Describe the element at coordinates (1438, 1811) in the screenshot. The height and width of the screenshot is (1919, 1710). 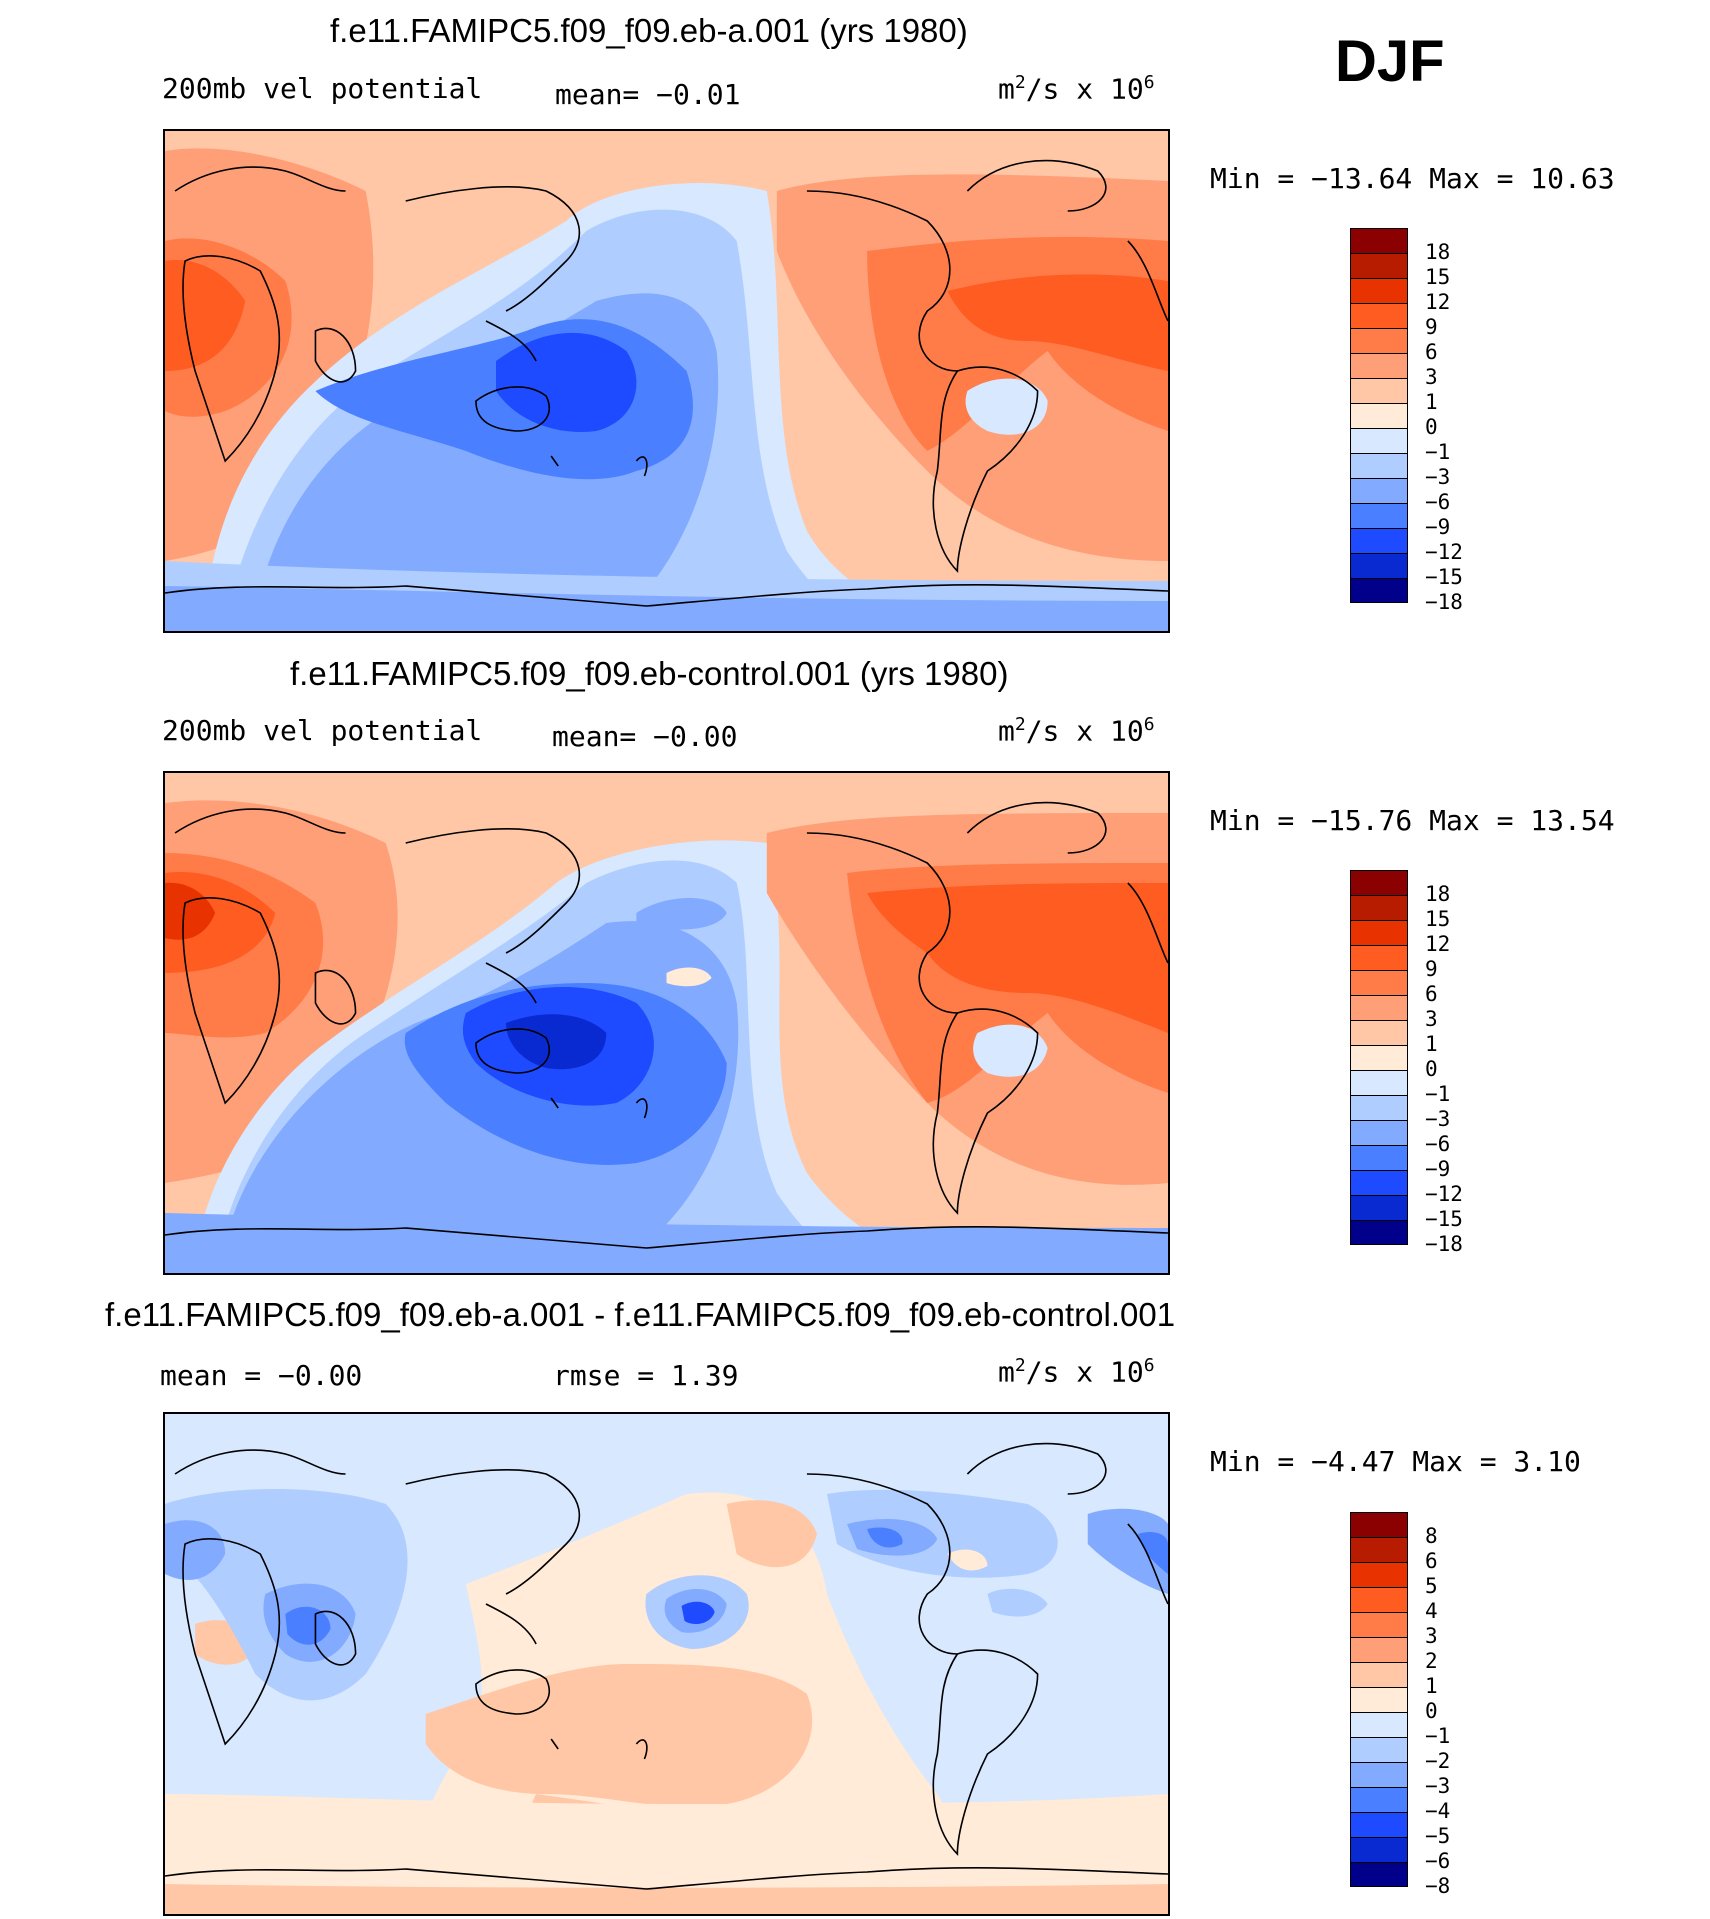
I see `colorbar-tick-label: −4` at that location.